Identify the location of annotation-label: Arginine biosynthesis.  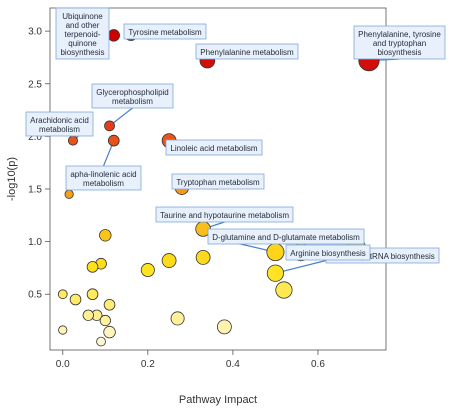
(328, 253).